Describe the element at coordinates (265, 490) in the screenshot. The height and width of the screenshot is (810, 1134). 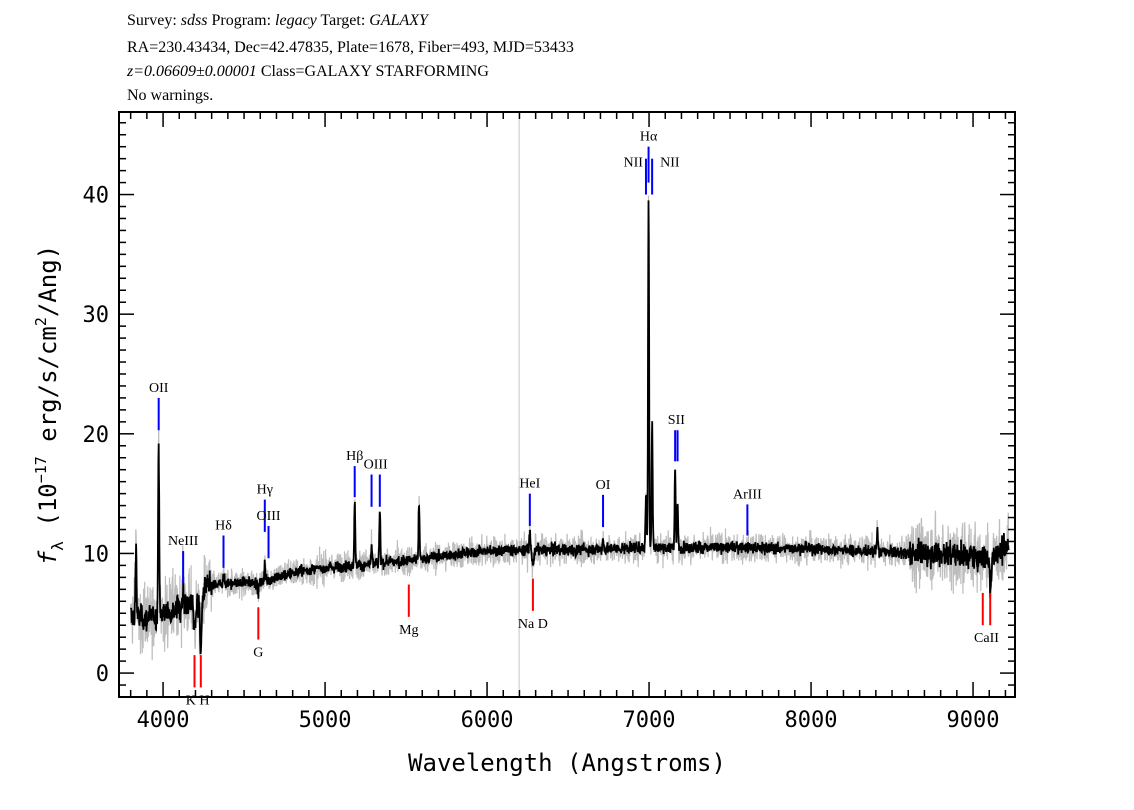
I see `line-label-3: Hγ` at that location.